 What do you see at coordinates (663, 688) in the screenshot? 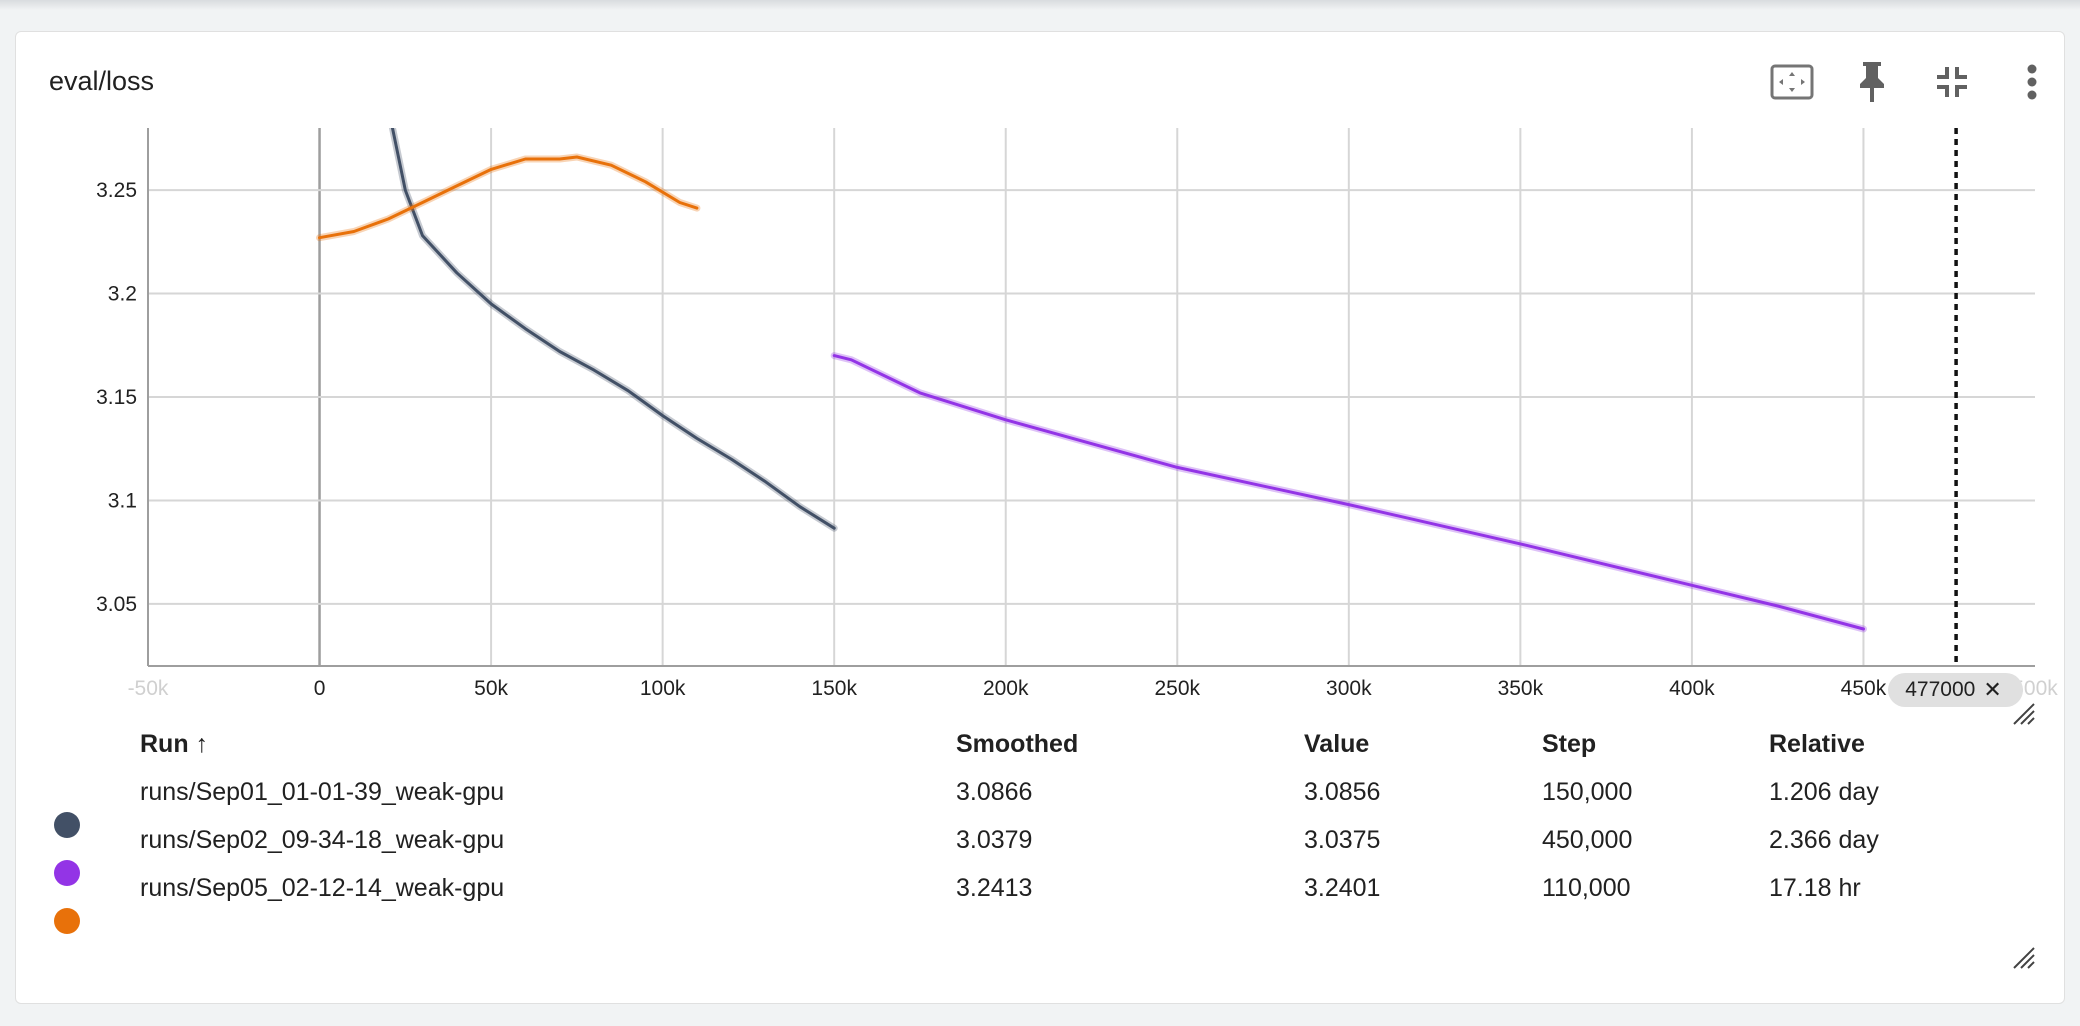
I see `x-tick-label: 100k` at bounding box center [663, 688].